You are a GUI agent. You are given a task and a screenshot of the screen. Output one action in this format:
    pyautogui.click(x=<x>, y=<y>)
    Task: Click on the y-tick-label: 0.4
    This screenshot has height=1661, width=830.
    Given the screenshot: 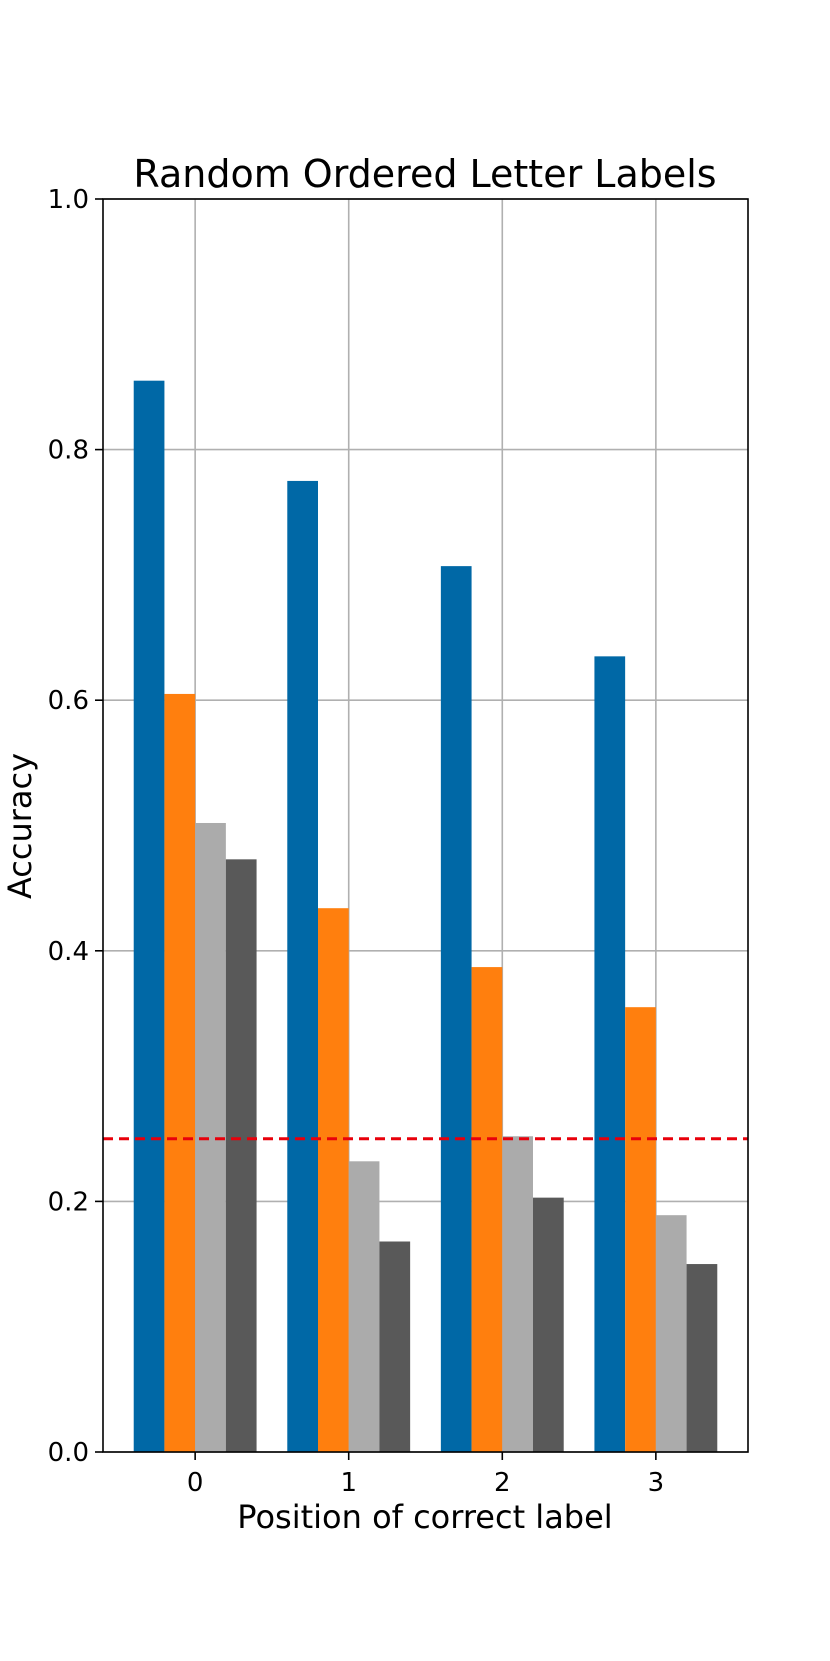 What is the action you would take?
    pyautogui.click(x=68, y=952)
    